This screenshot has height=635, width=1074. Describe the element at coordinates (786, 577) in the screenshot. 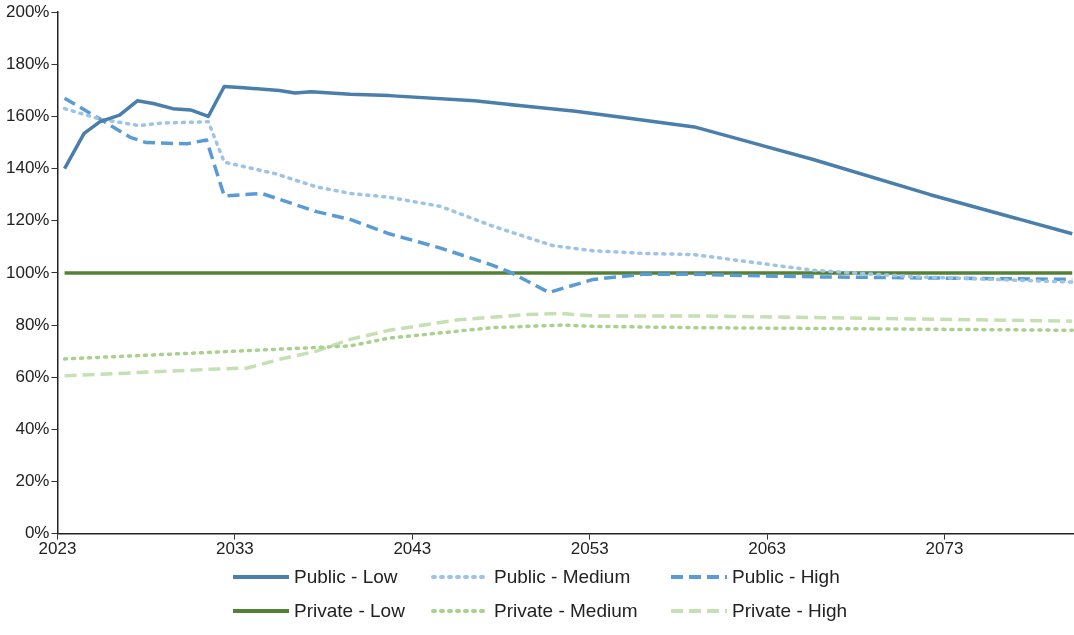

I see `legend-label: Public - High` at that location.